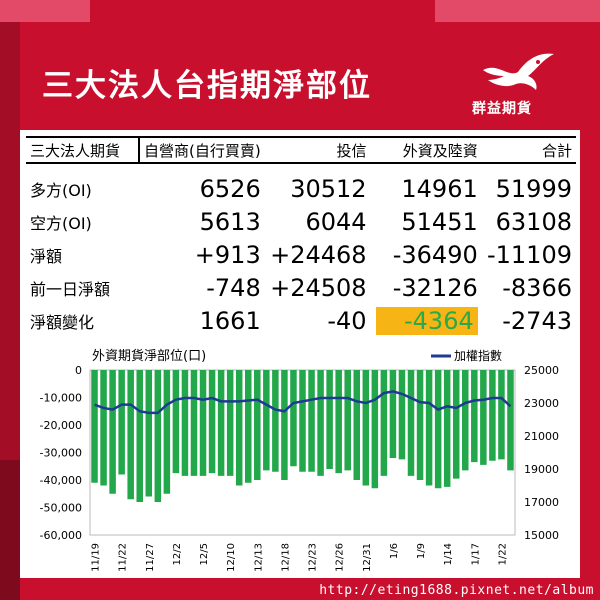  Describe the element at coordinates (518, 71) in the screenshot. I see `eagle-icon` at that location.